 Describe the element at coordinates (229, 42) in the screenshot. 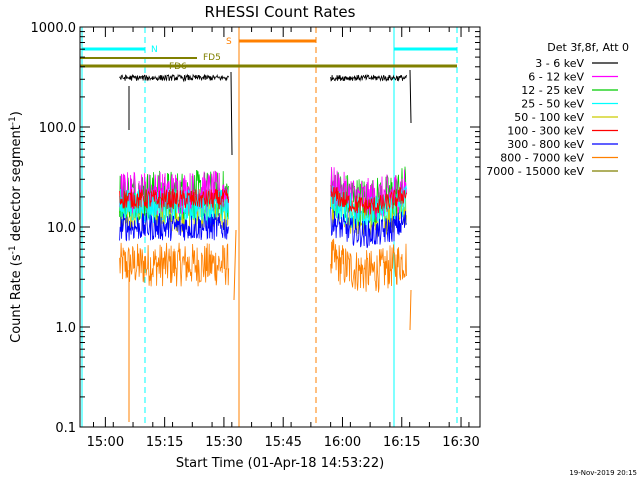

I see `annotation-s: S` at that location.